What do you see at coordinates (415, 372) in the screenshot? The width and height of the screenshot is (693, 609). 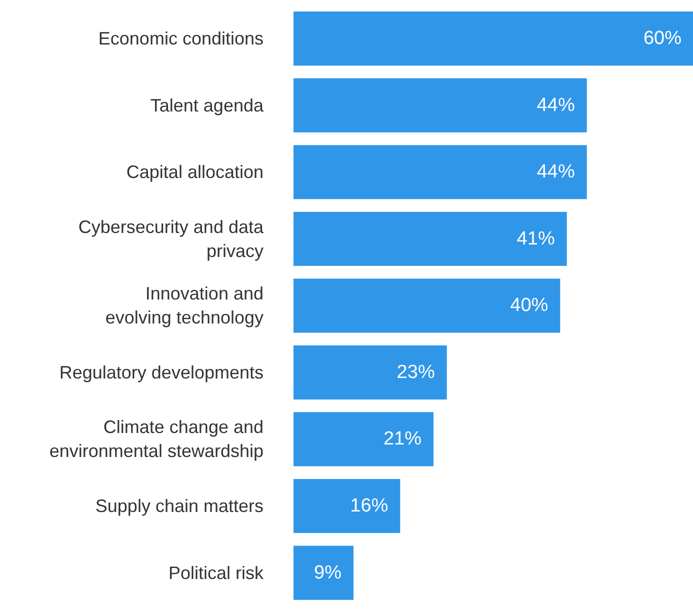 I see `data-label: 23%` at bounding box center [415, 372].